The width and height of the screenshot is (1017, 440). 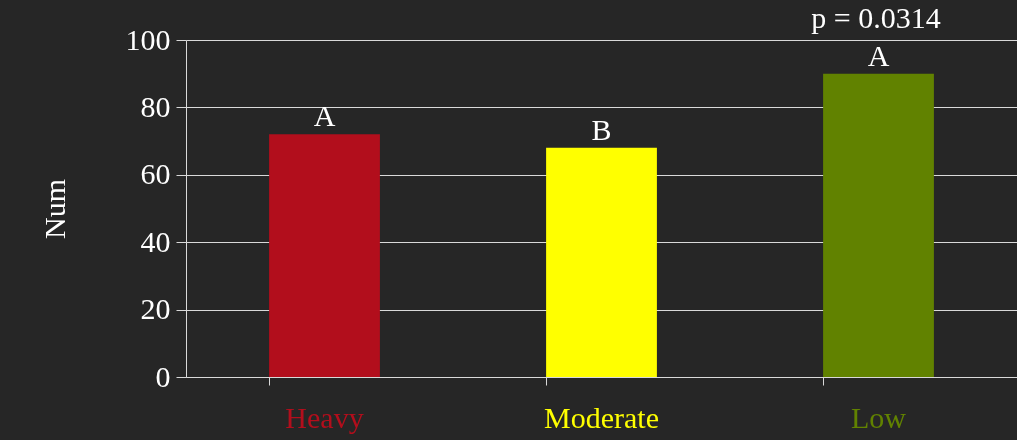 What do you see at coordinates (155, 309) in the screenshot?
I see `y-tick-label: 20` at bounding box center [155, 309].